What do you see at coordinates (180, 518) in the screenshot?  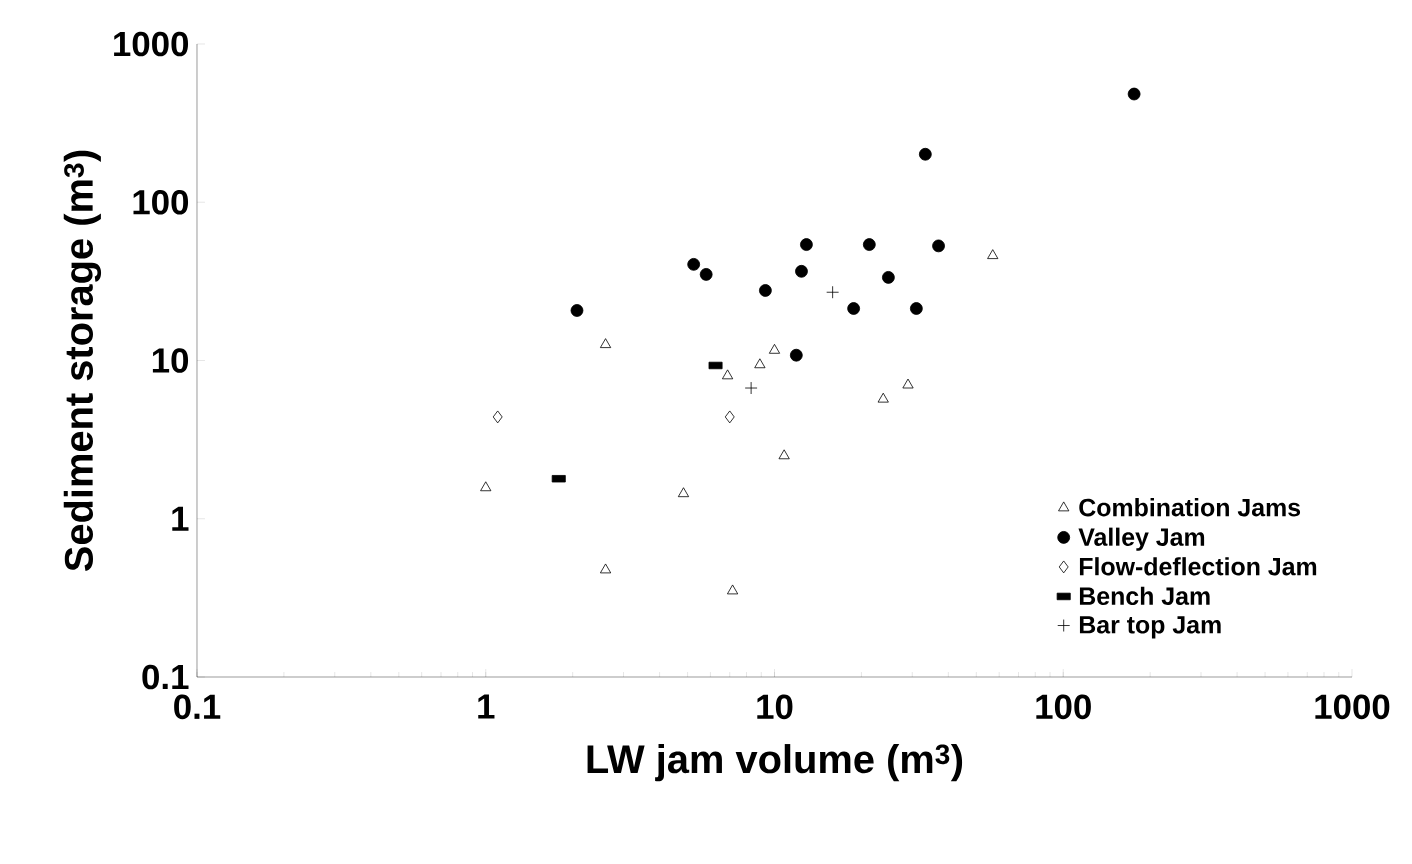 I see `y-tick-label: 1` at bounding box center [180, 518].